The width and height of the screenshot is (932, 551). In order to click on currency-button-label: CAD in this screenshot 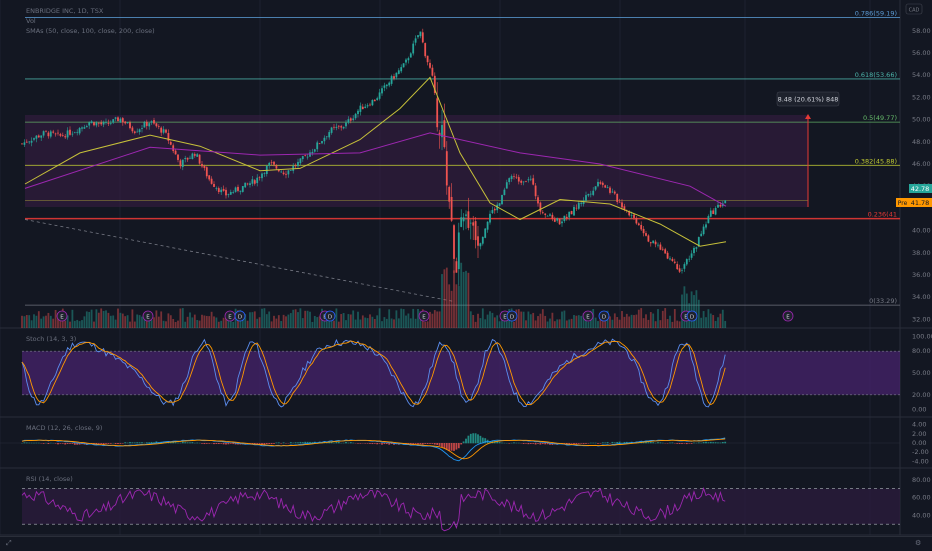, I will do `click(914, 11)`.